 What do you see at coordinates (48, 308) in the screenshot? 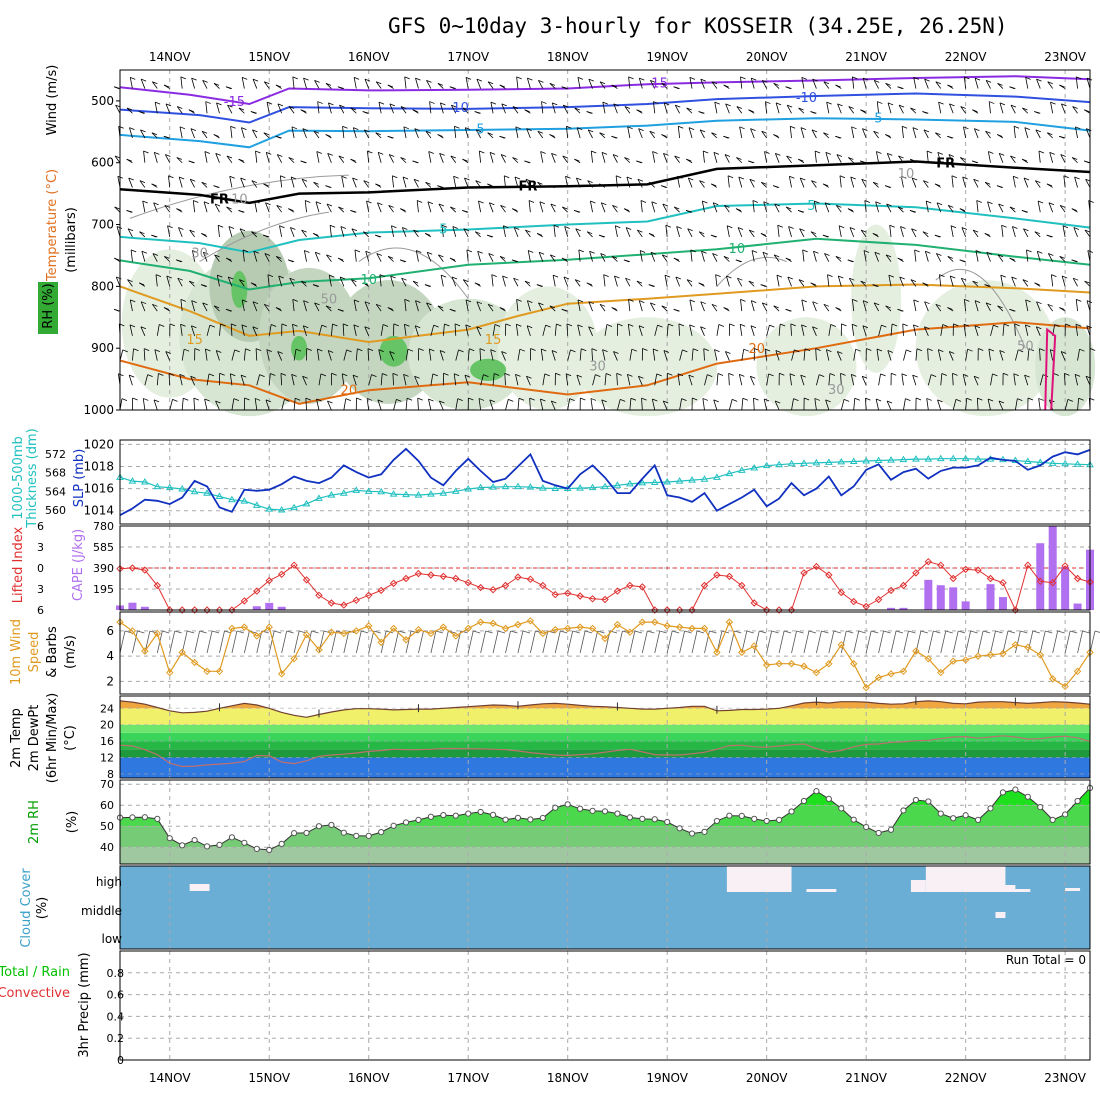
I see `rh-legend-swatch` at bounding box center [48, 308].